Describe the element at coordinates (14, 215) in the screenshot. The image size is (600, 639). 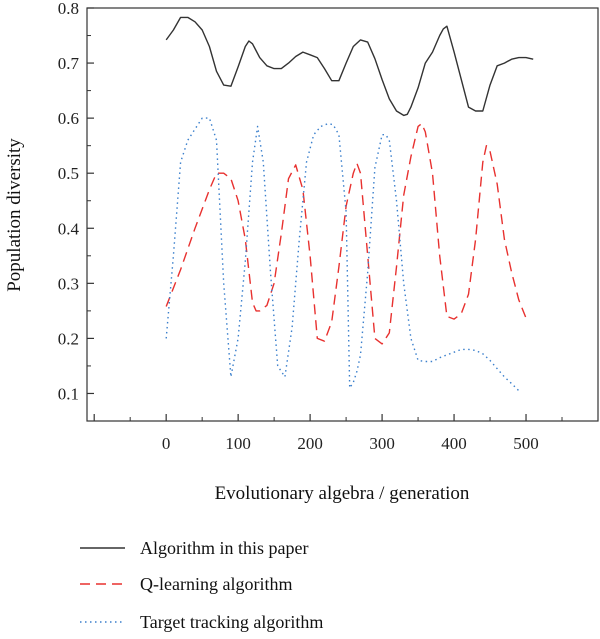
I see `y-axis-label: Population diversity` at that location.